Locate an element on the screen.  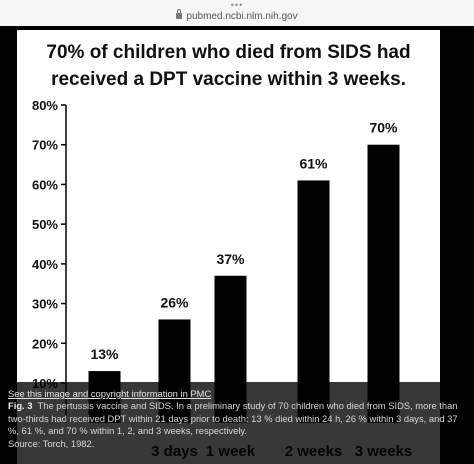
bar-data-label: 61% is located at coordinates (313, 163).